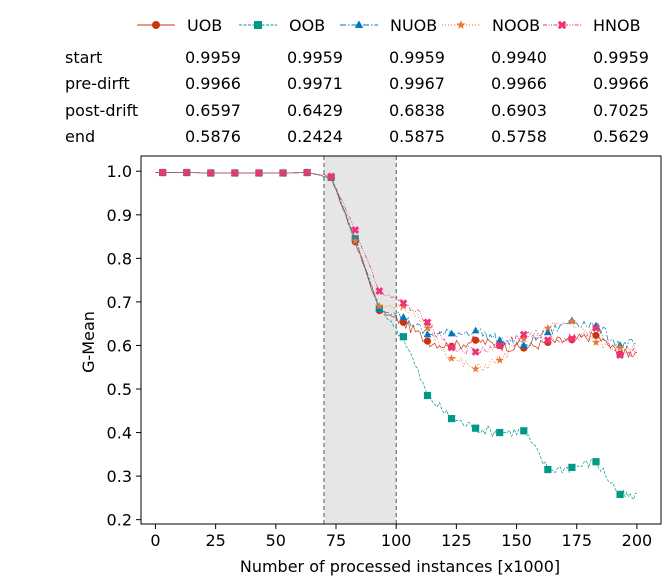 This screenshot has width=670, height=585. Describe the element at coordinates (119, 433) in the screenshot. I see `y-tick-label: 0.4` at that location.